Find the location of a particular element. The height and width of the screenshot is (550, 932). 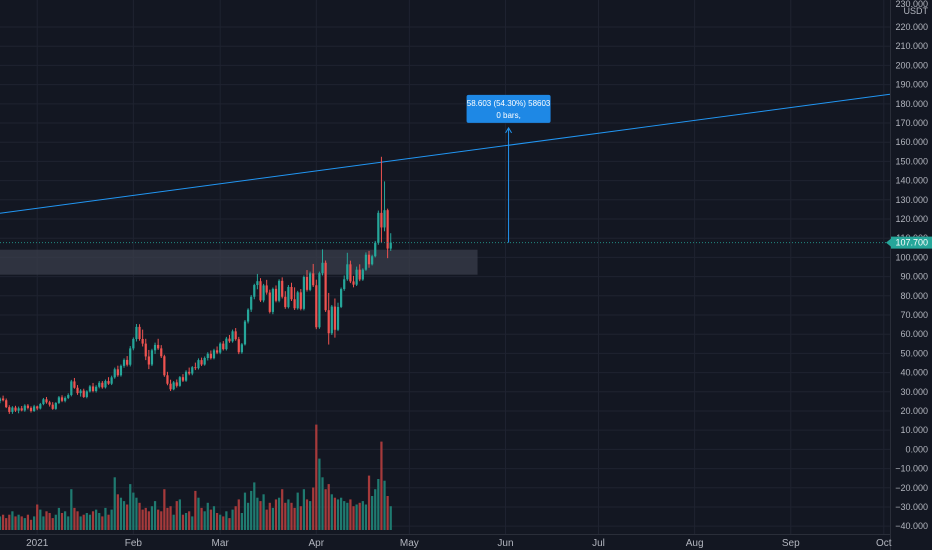

measure-label-line1: 58.603 (54.30%) 58603 is located at coordinates (509, 103).